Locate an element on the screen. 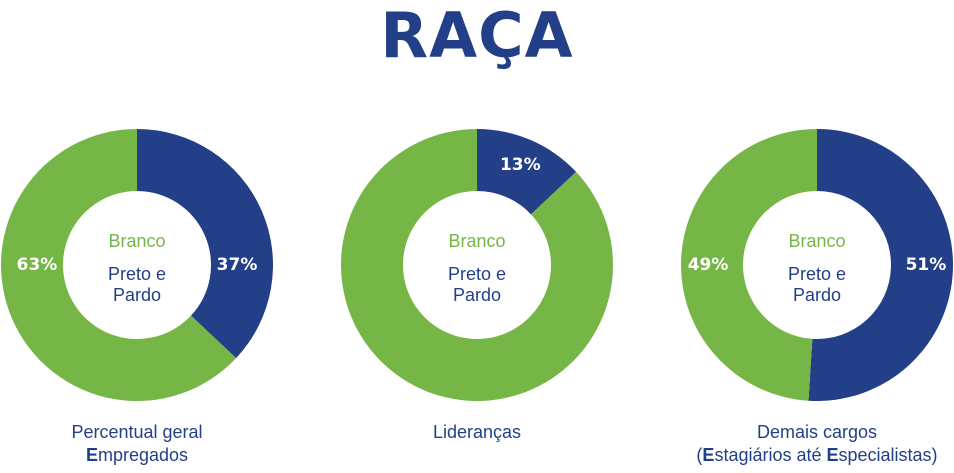 This screenshot has height=473, width=954. caption-other-roles-line2: (Estagiários até Especialistas) is located at coordinates (810, 455).